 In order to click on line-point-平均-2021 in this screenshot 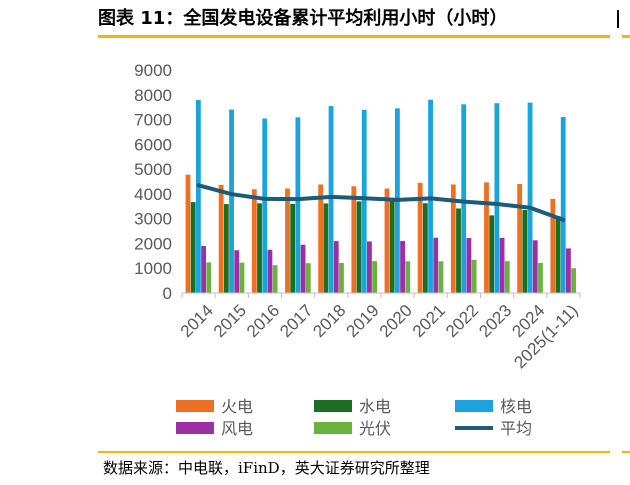, I will do `click(431, 198)`.